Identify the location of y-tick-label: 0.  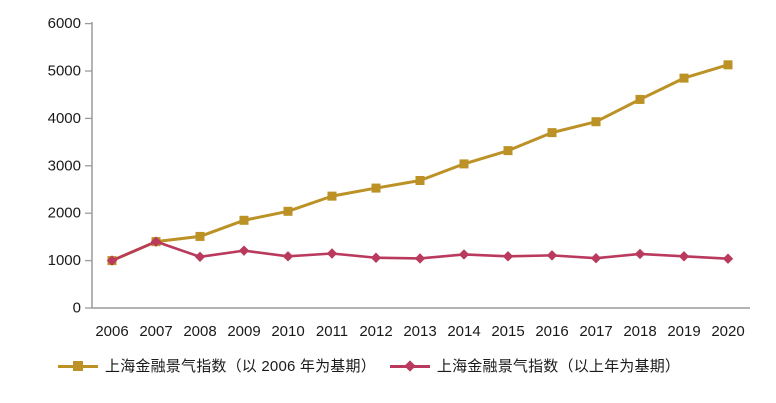
(77, 307).